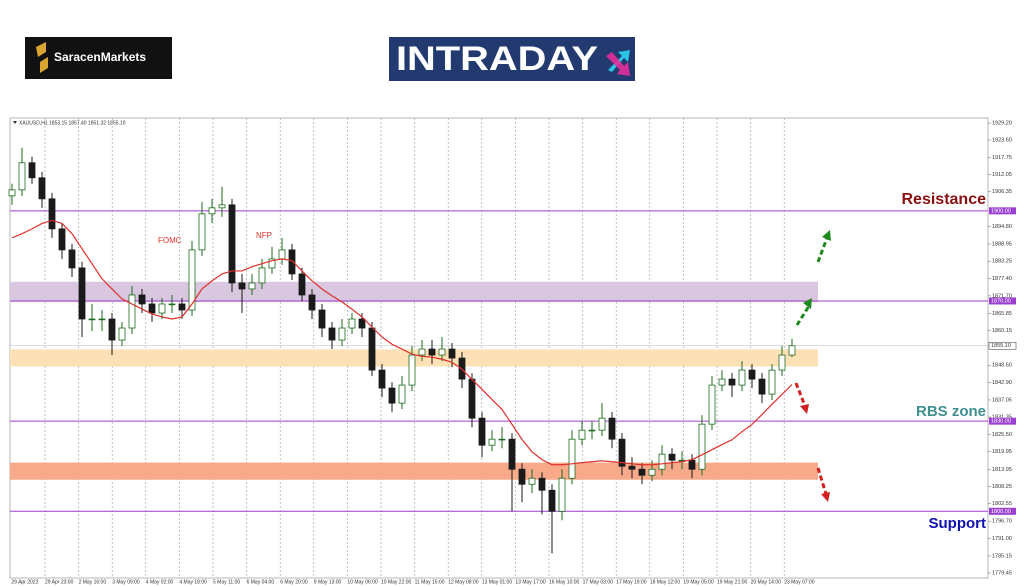 This screenshot has width=1024, height=587. Describe the element at coordinates (530, 582) in the screenshot. I see `x-tick-label: 13 May 17:00` at that location.